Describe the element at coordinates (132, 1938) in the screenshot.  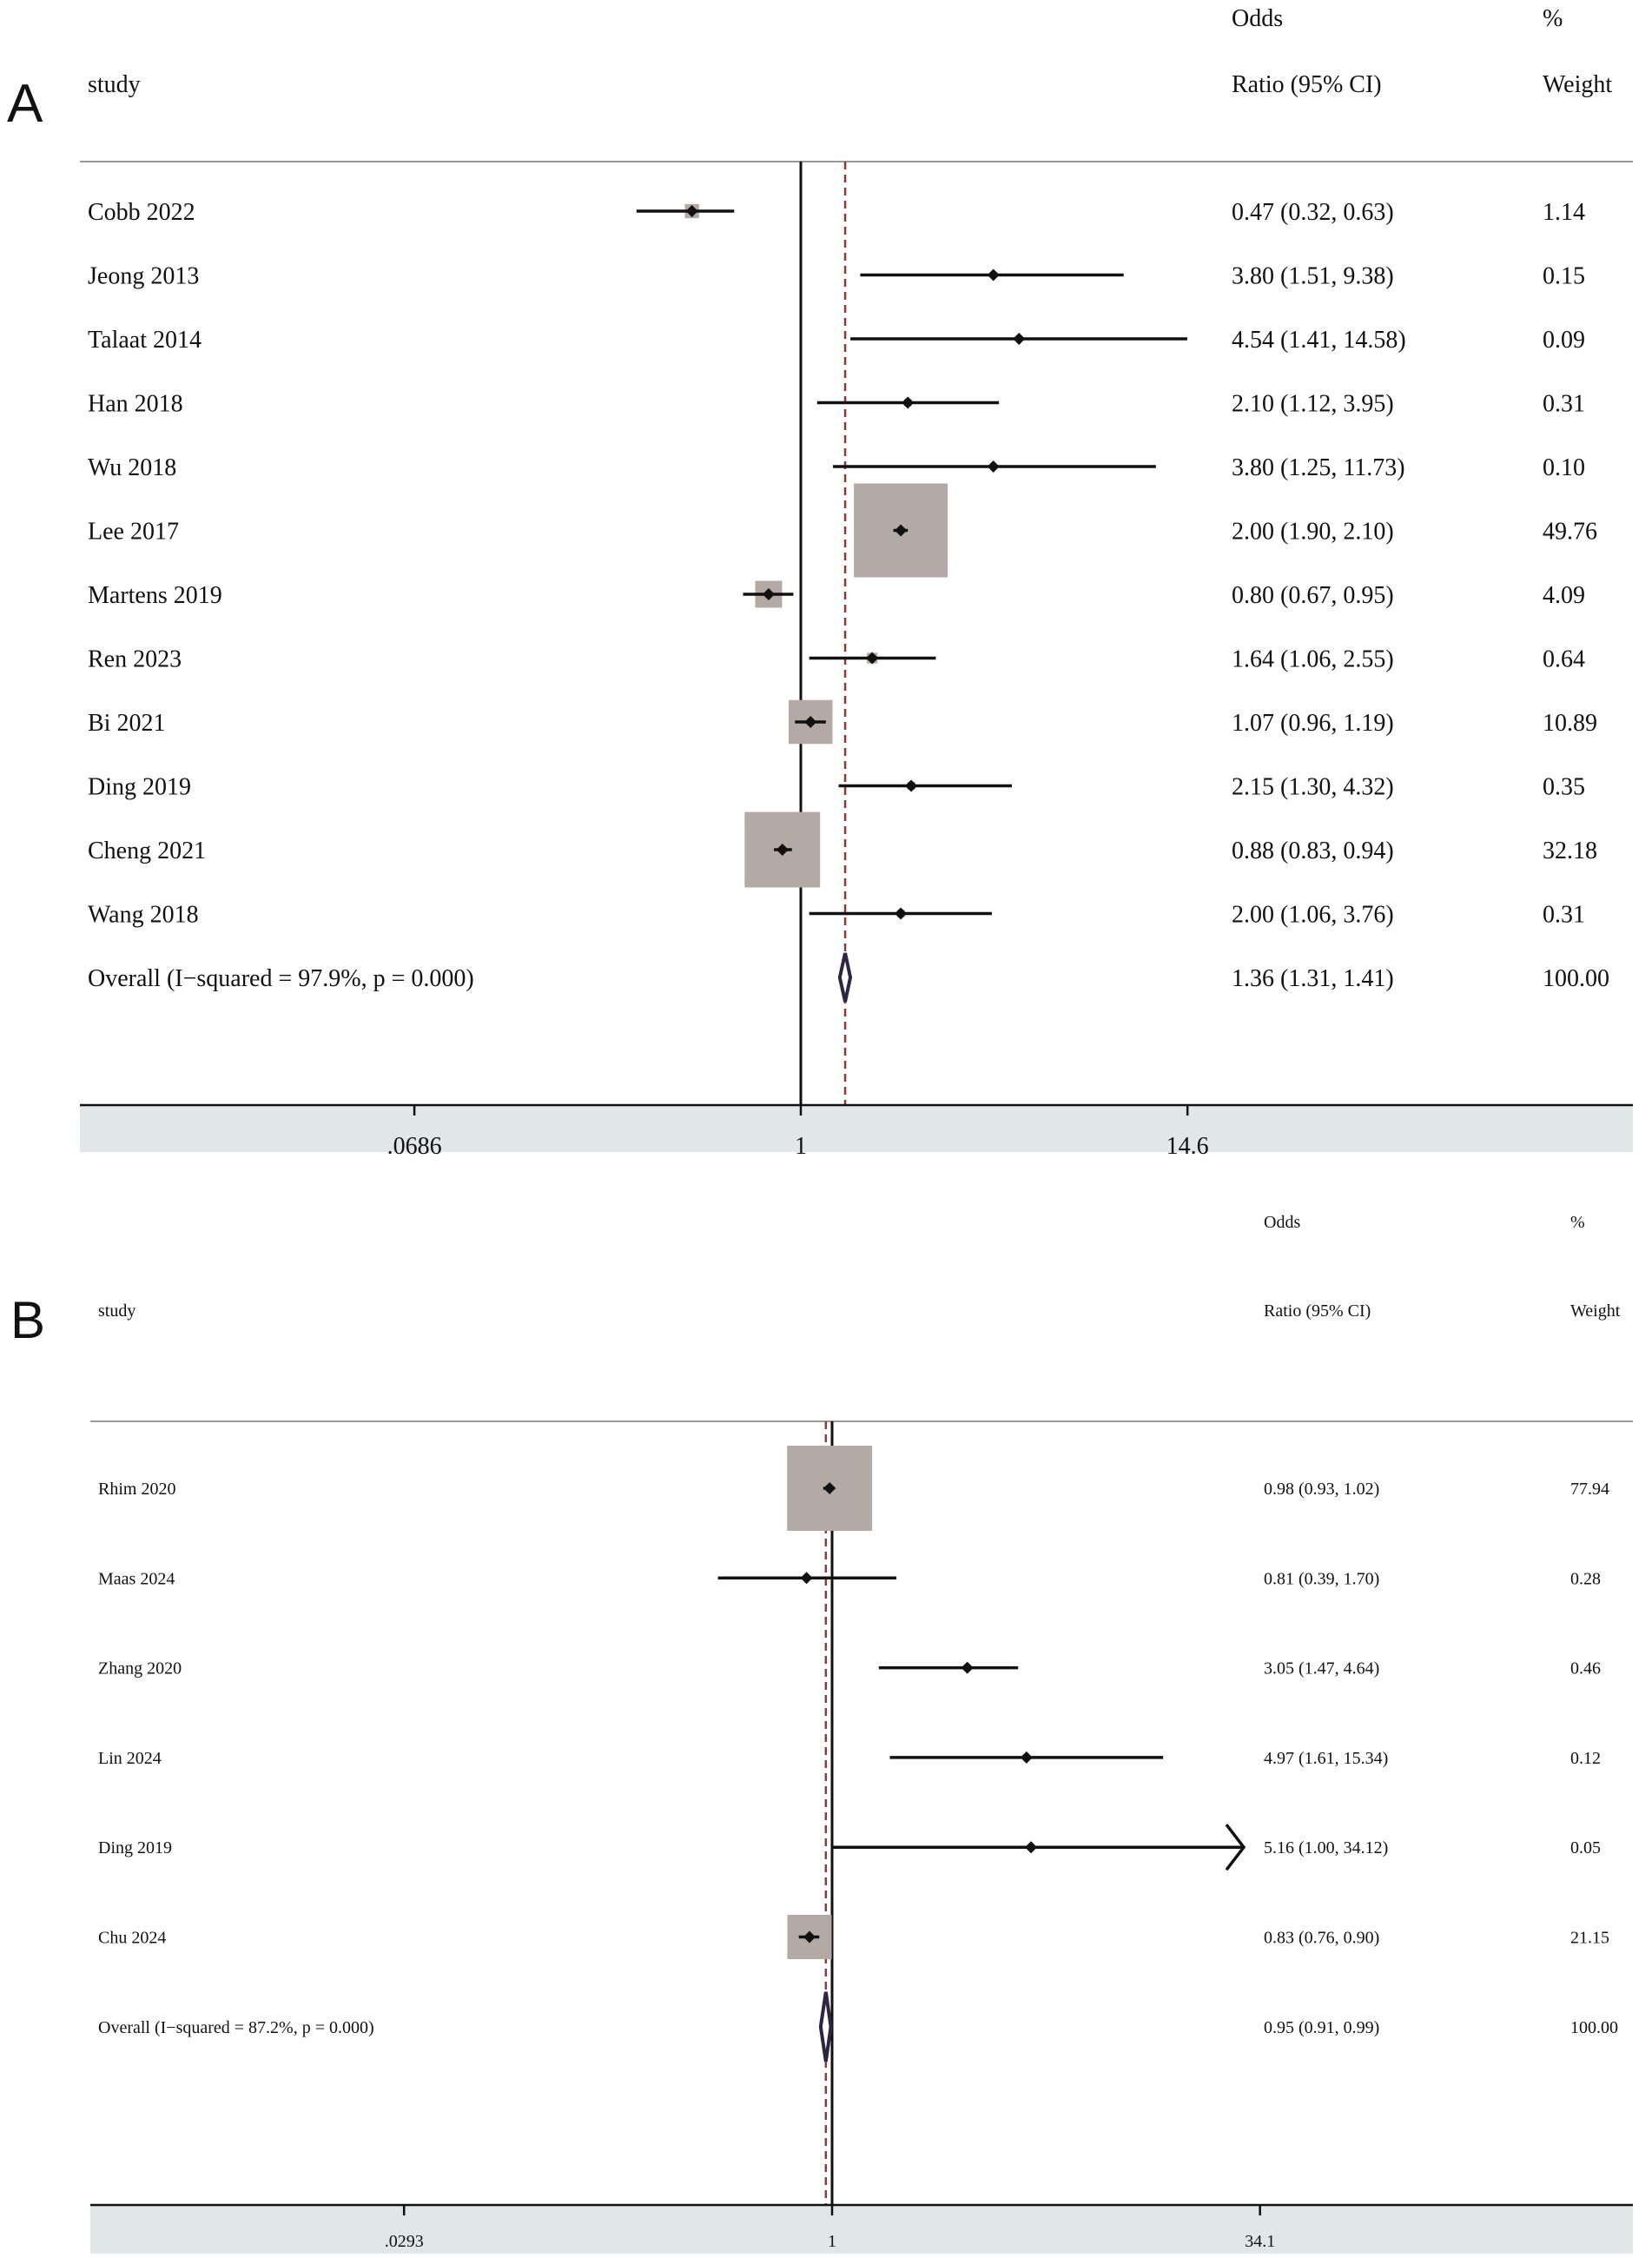
I see `study-name: Chu 2024` at that location.